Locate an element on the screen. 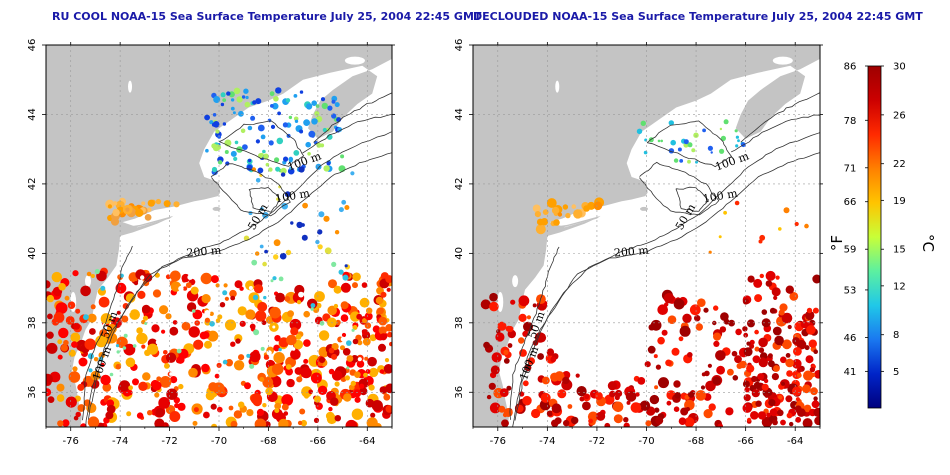 This screenshot has width=950, height=475. isobath-line is located at coordinates (534, 333).